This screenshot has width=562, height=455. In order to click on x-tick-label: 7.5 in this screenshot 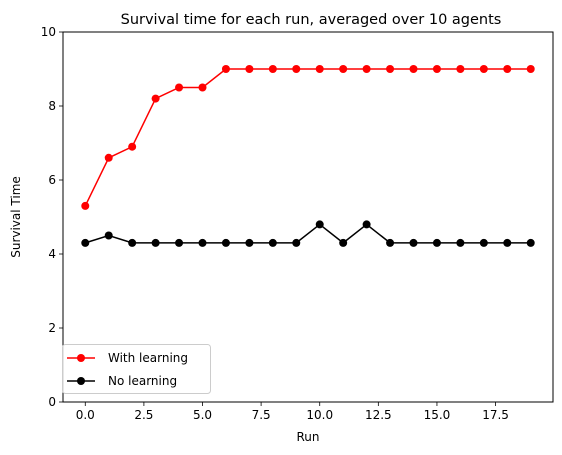, I will do `click(261, 415)`.